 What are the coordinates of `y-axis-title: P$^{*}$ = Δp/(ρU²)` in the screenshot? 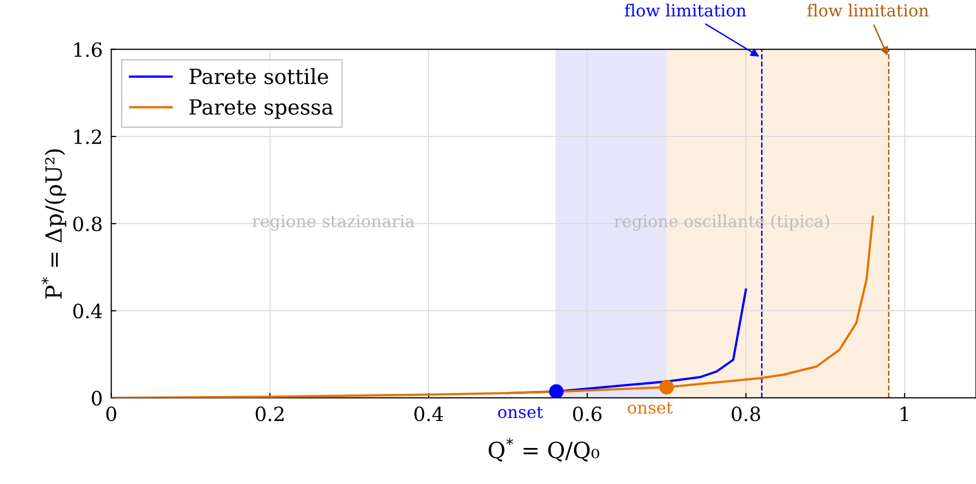 It's located at (54, 223).